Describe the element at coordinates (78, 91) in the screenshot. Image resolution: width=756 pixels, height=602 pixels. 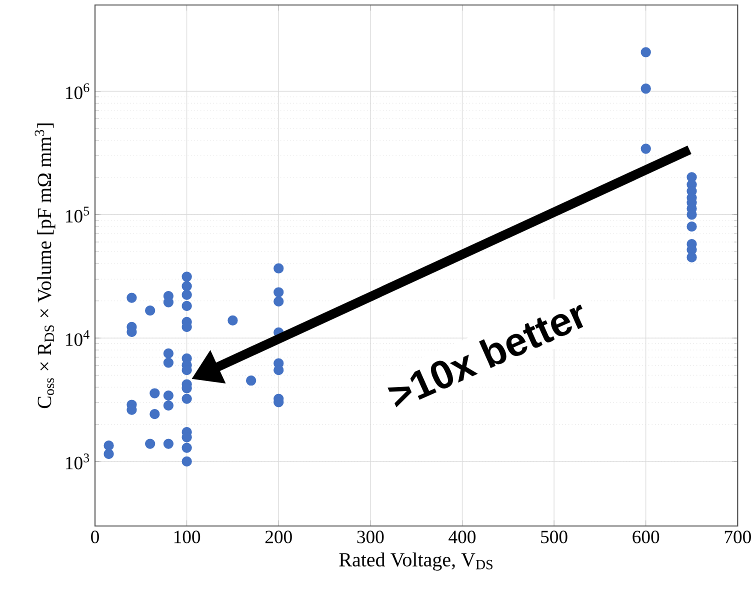
I see `y-tick-label: 10$^{6}$` at that location.